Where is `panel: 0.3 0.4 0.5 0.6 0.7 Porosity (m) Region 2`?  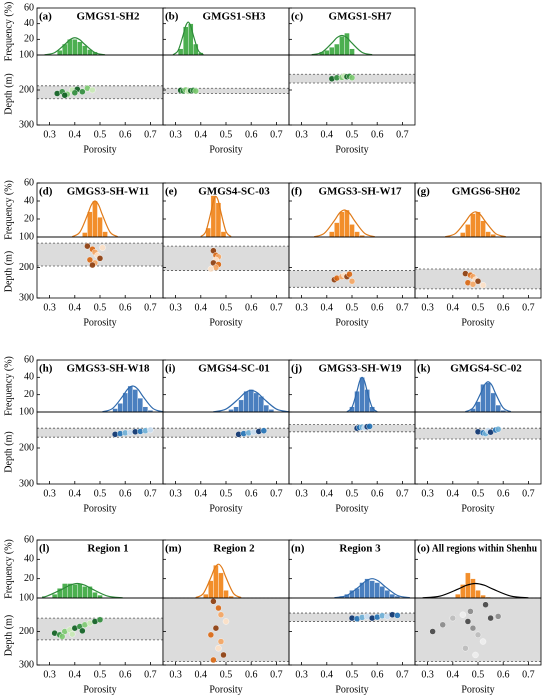 panel: 0.3 0.4 0.5 0.6 0.7 Porosity (m) Region 2 is located at coordinates (226, 617).